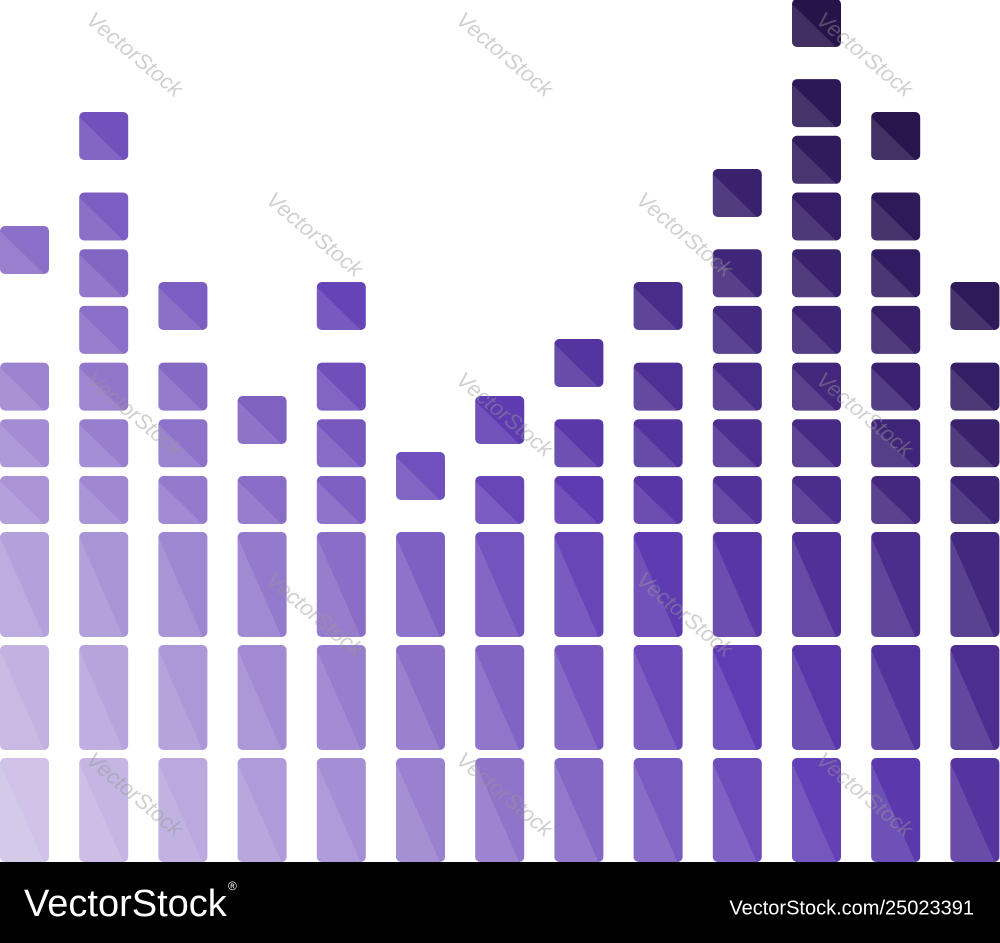 The height and width of the screenshot is (943, 1000). What do you see at coordinates (851, 908) in the screenshot?
I see `footer-id: VectorStock.com/25023391` at bounding box center [851, 908].